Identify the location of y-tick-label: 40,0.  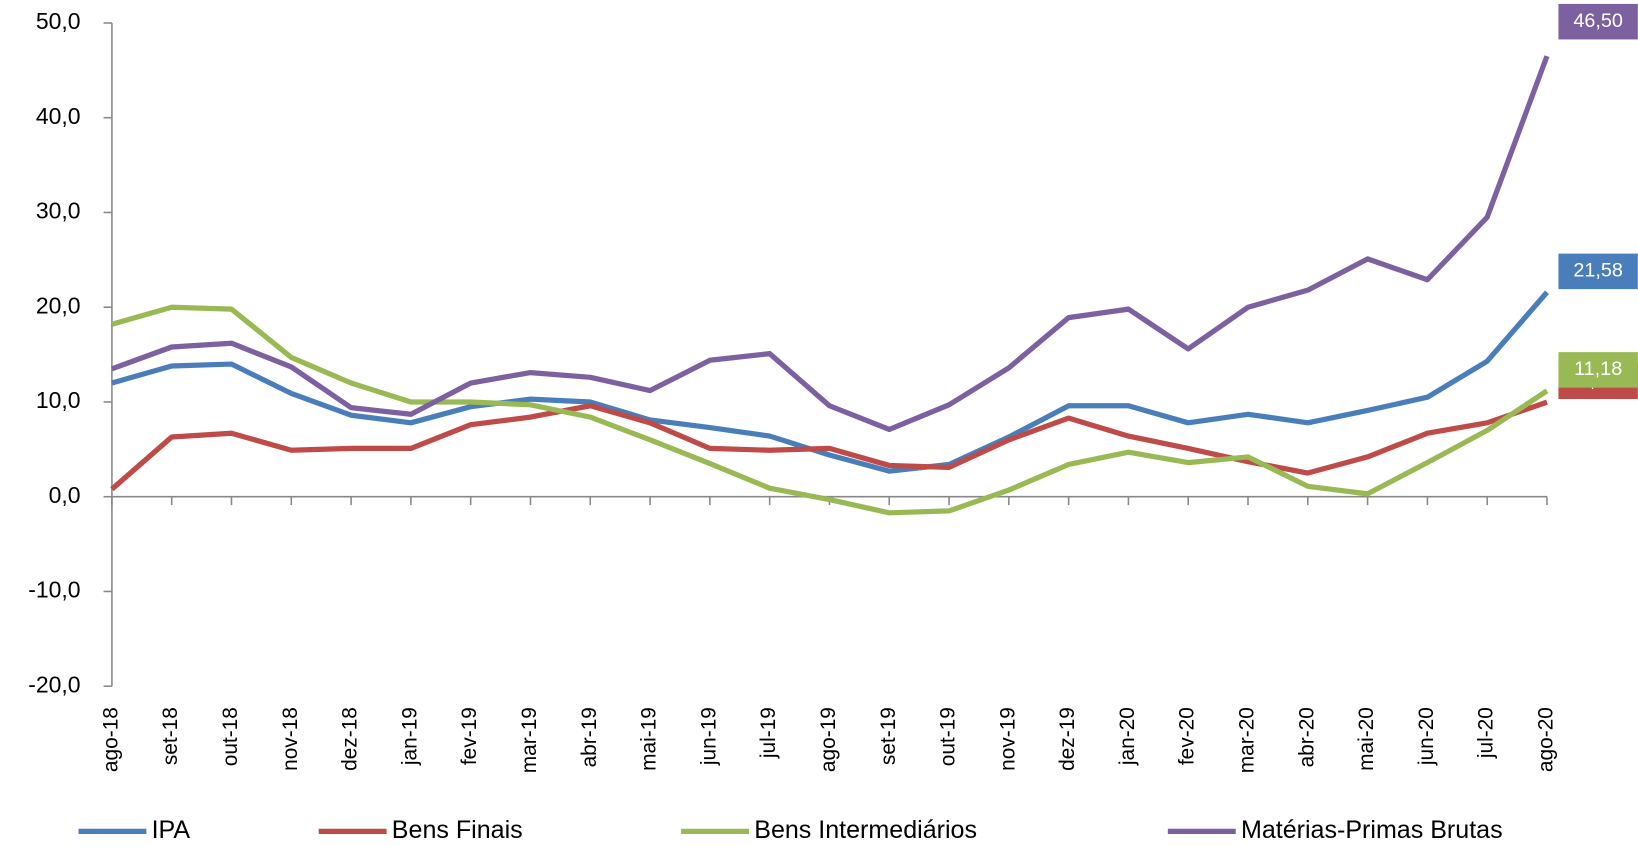
(58, 116).